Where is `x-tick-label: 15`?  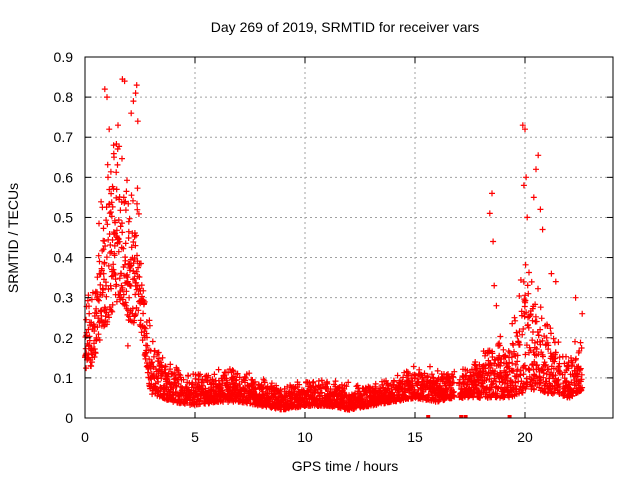 x-tick-label: 15 is located at coordinates (415, 437).